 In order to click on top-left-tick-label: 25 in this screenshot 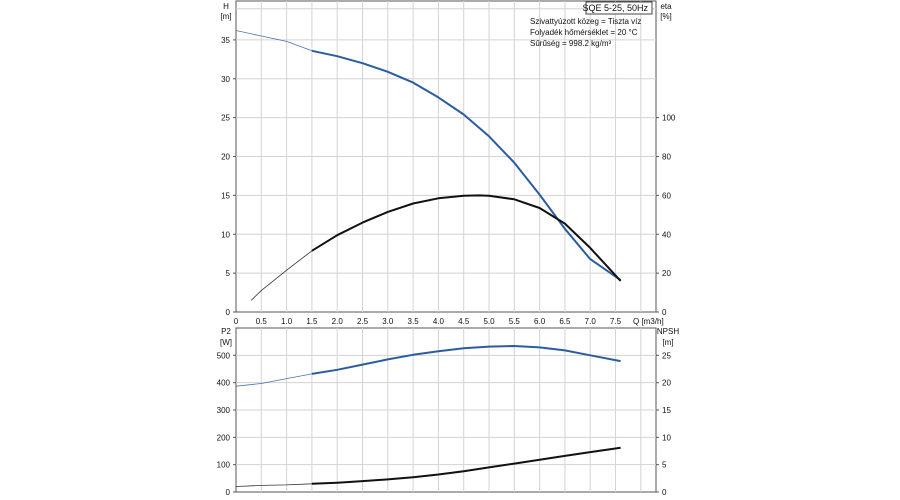, I will do `click(225, 118)`.